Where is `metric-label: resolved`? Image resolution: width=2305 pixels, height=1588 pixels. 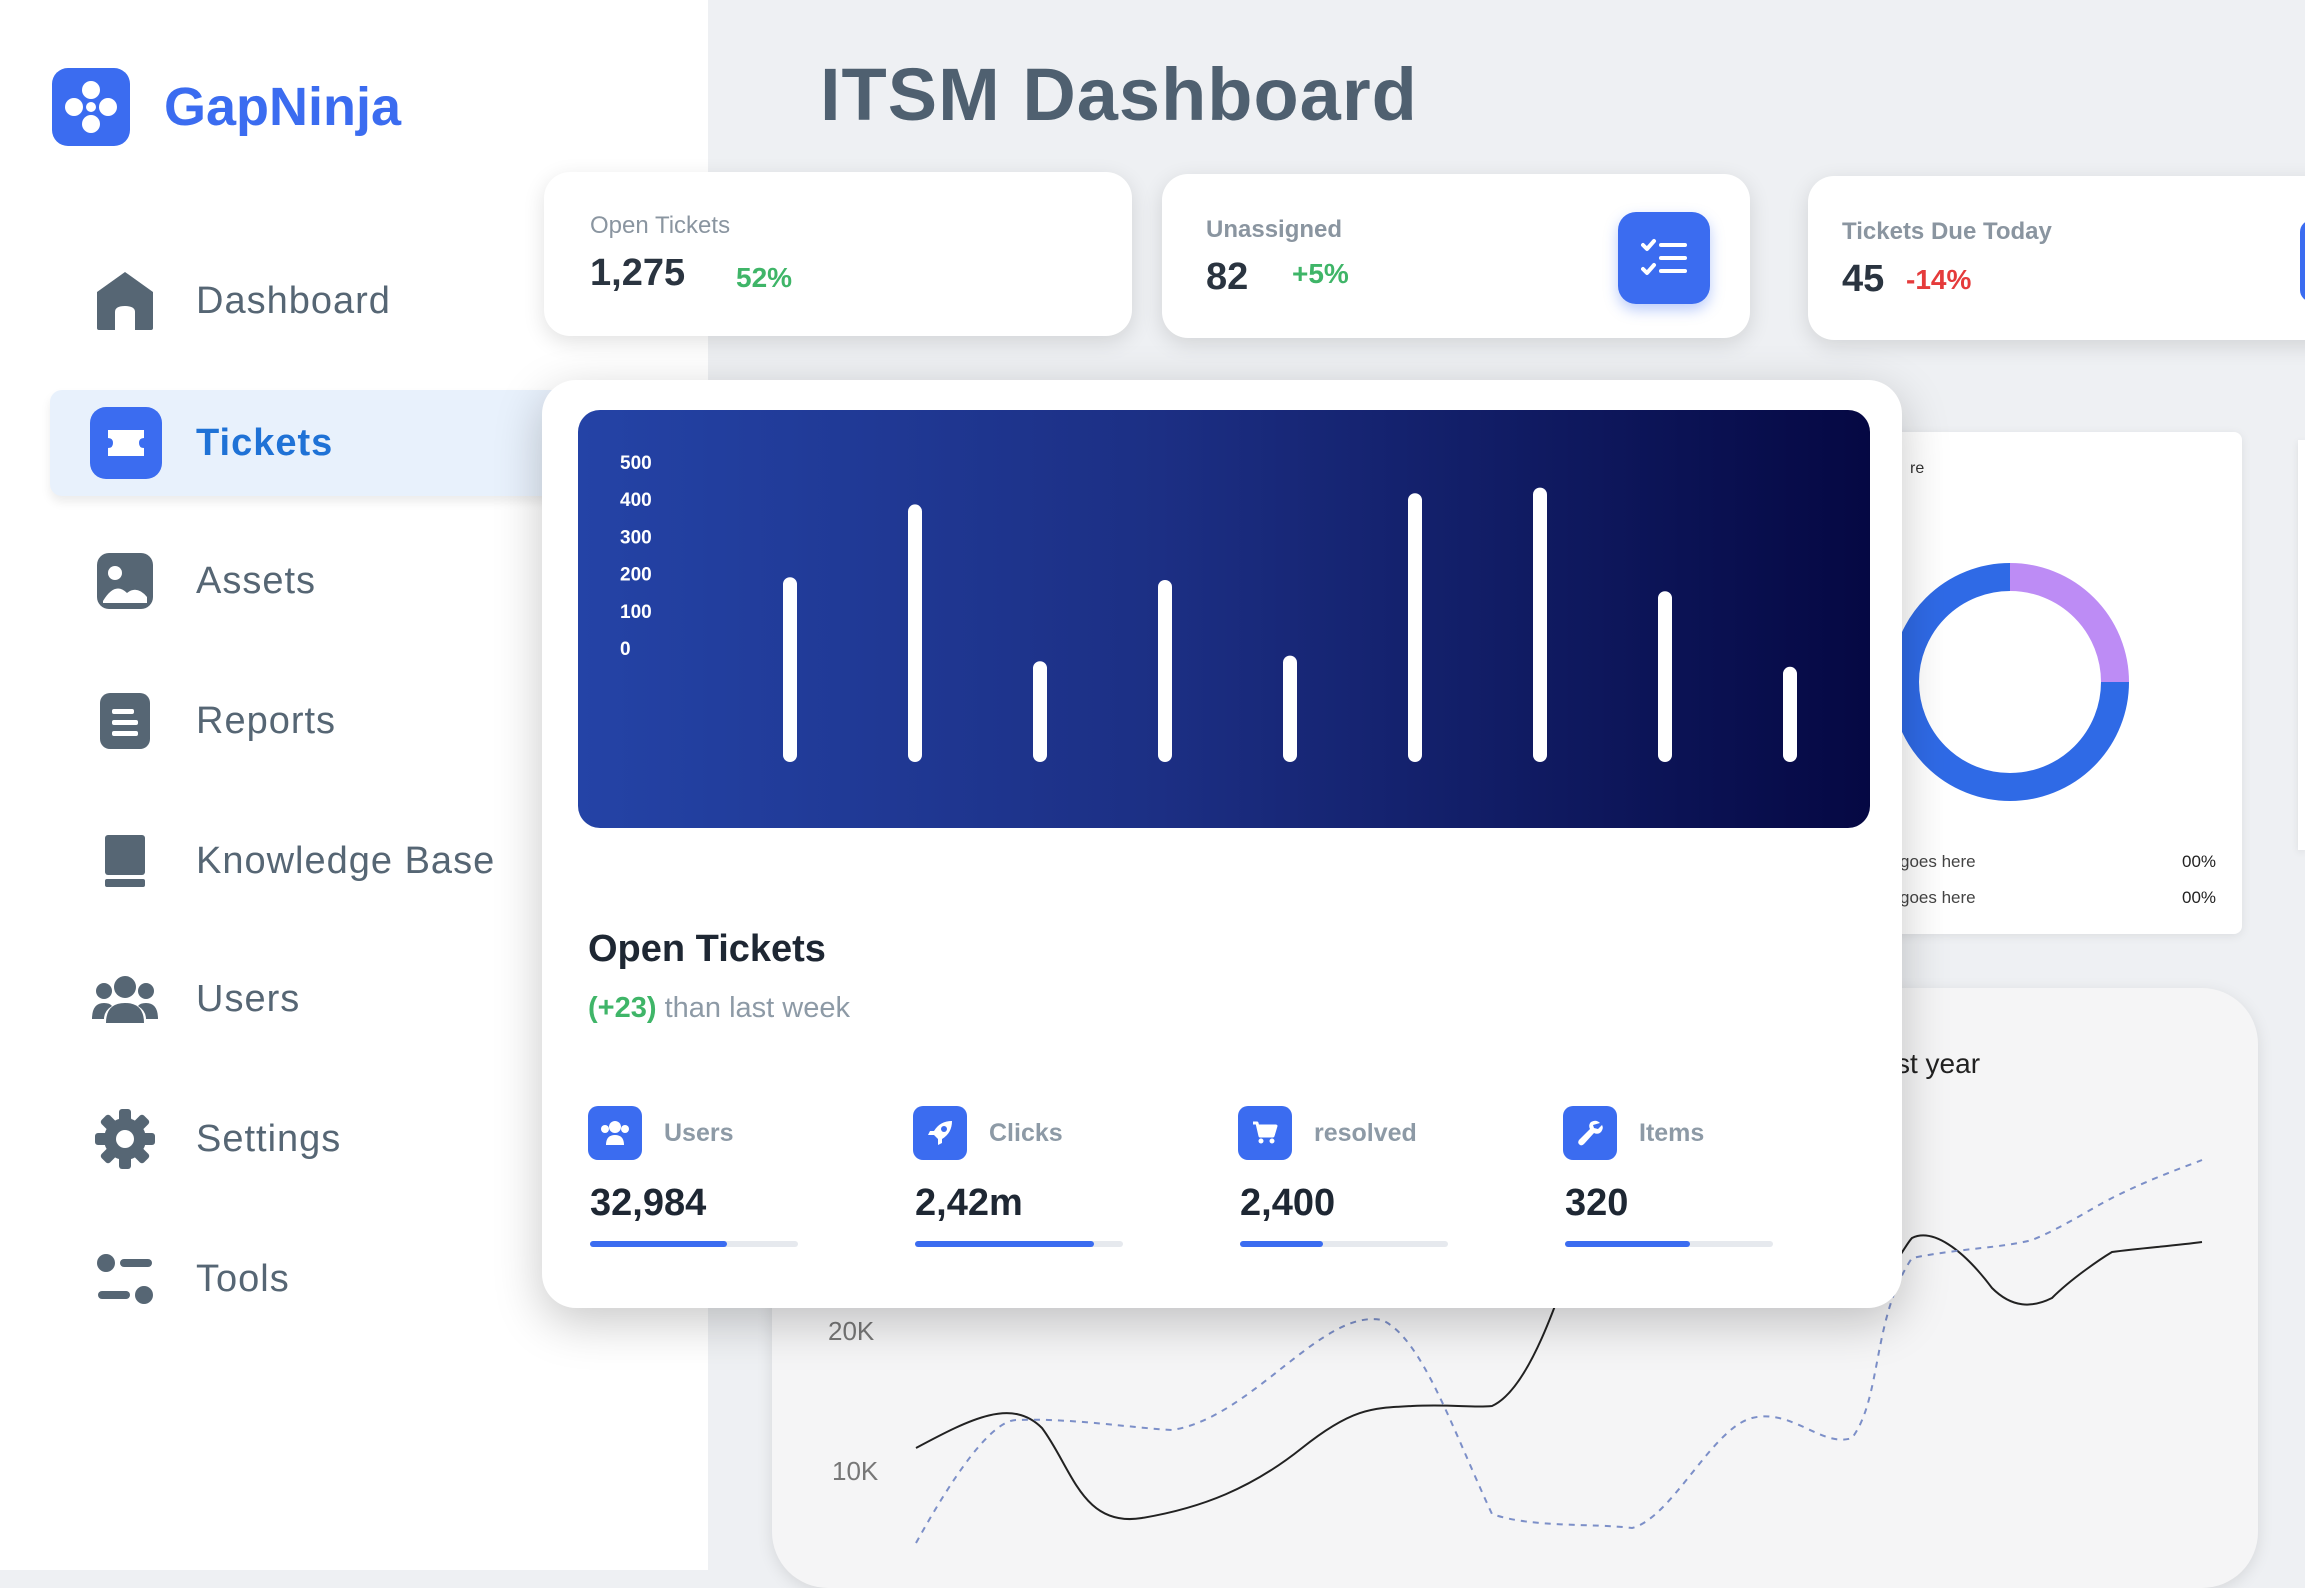 metric-label: resolved is located at coordinates (1365, 1132).